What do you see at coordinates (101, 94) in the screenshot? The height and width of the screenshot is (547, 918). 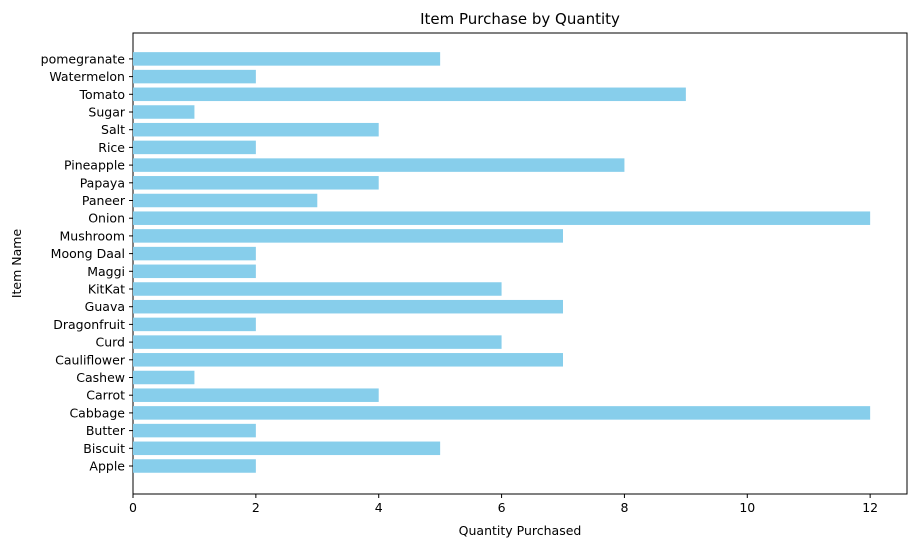 I see `y-tick-label: Tomato` at bounding box center [101, 94].